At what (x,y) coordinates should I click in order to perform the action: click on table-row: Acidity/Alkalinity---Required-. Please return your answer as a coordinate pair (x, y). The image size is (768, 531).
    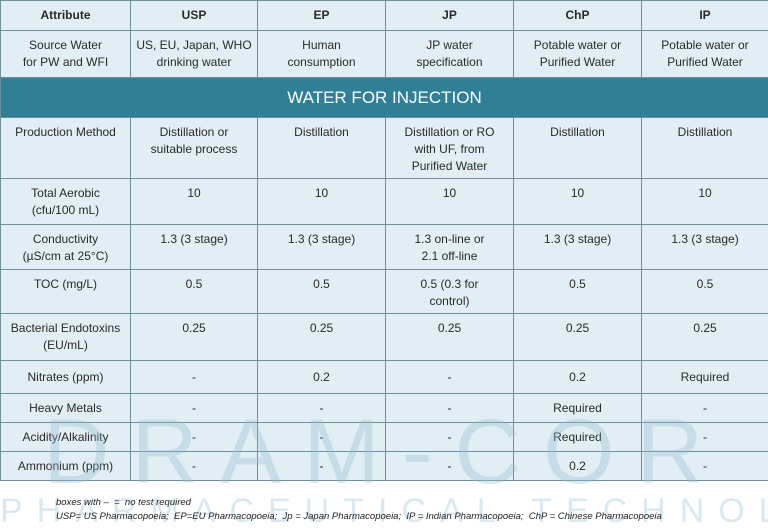
    Looking at the image, I should click on (384, 437).